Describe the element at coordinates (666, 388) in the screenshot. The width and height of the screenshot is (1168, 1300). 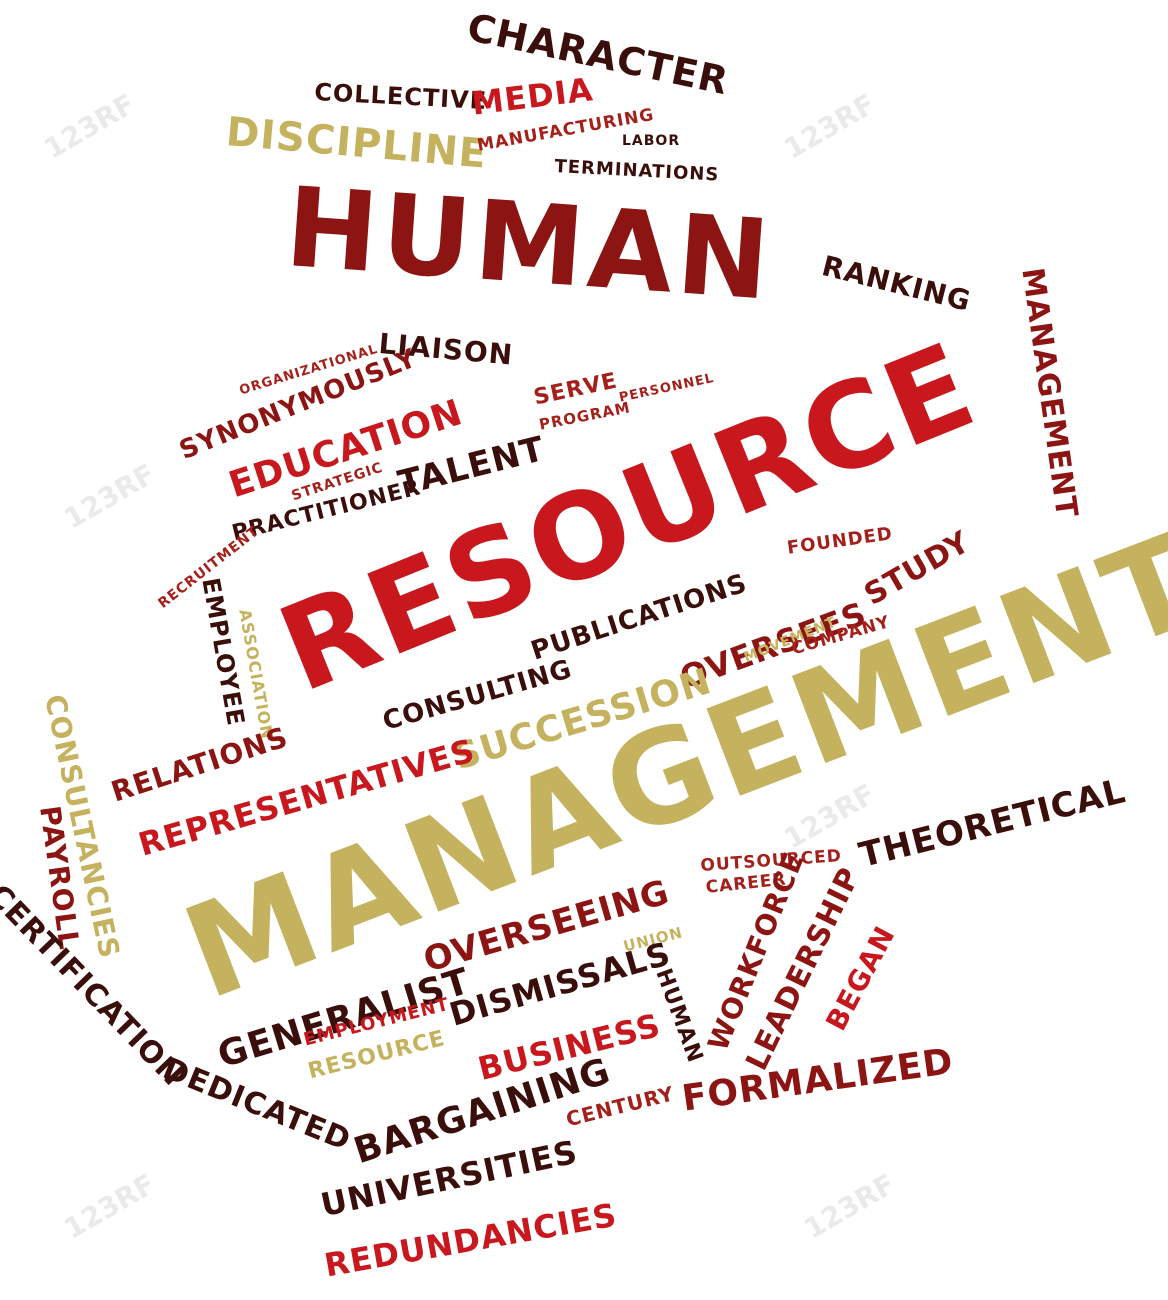
I see `word-personnel: PERSONNEL` at that location.